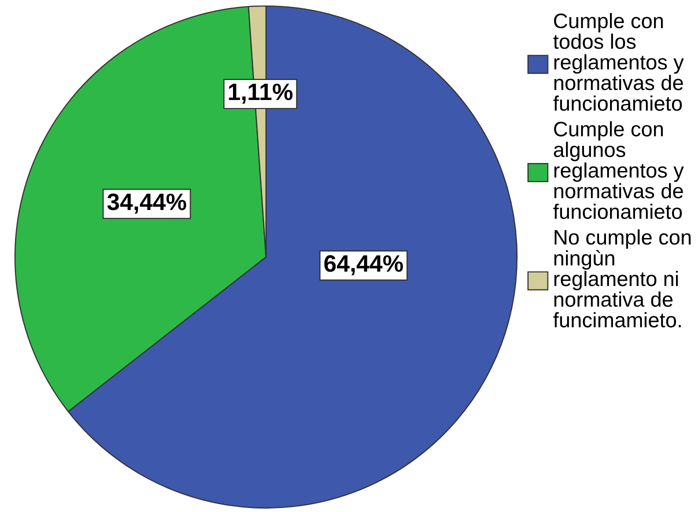  Describe the element at coordinates (146, 204) in the screenshot. I see `data-label: 34,44%` at that location.